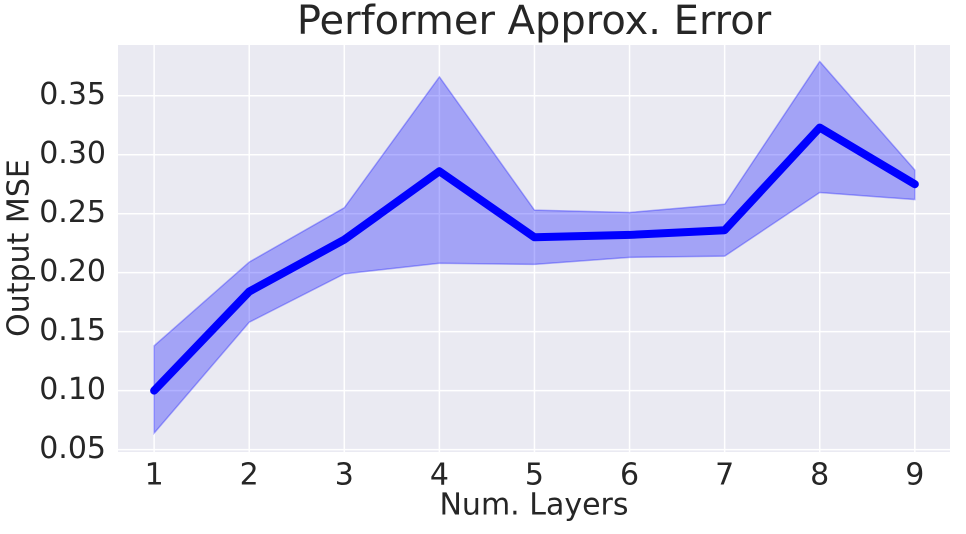 This screenshot has height=534, width=966. What do you see at coordinates (914, 475) in the screenshot?
I see `x-tick-label: 9` at bounding box center [914, 475].